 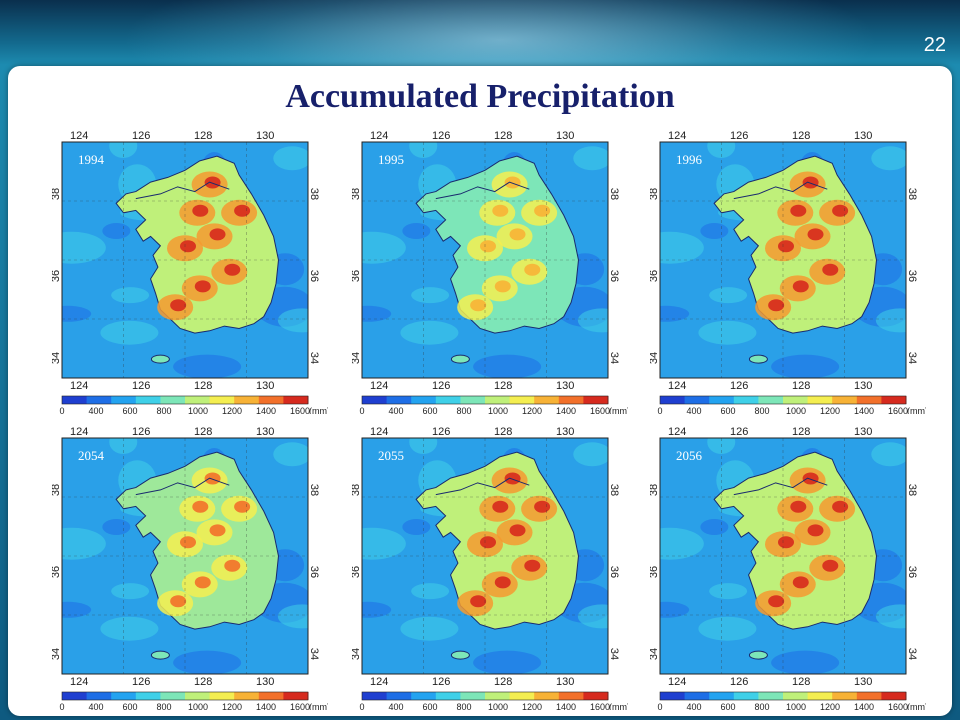 I want to click on lat-tick-label-left: 34, so click(x=655, y=654).